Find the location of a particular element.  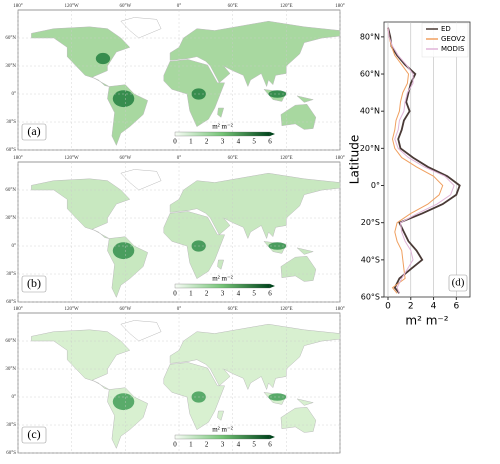

legend-label: GEOV2 is located at coordinates (453, 39).